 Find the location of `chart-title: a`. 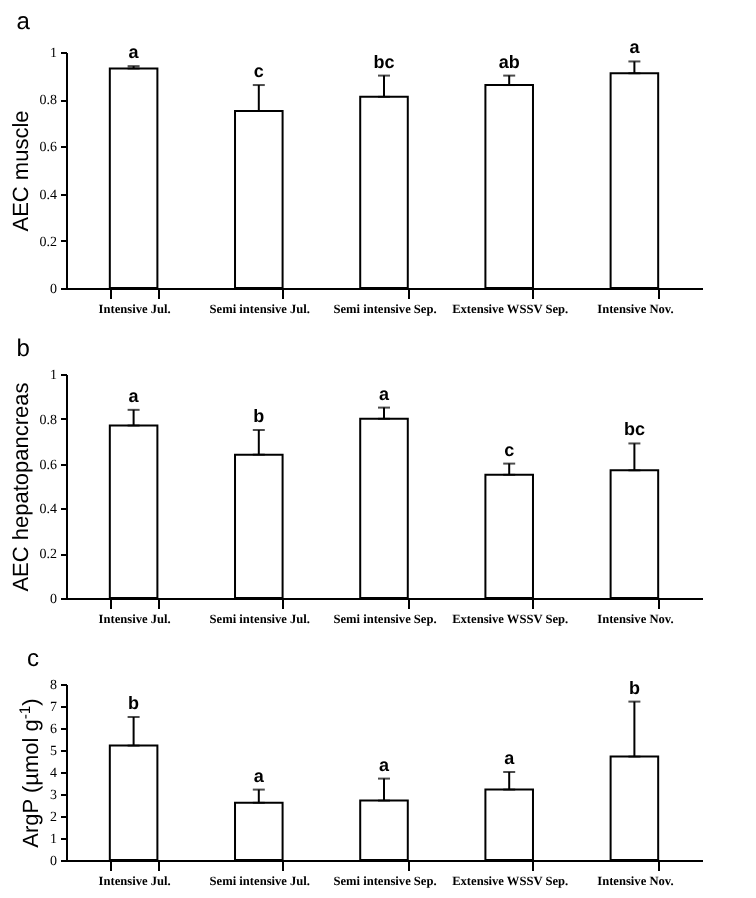

chart-title: a is located at coordinates (23, 21).